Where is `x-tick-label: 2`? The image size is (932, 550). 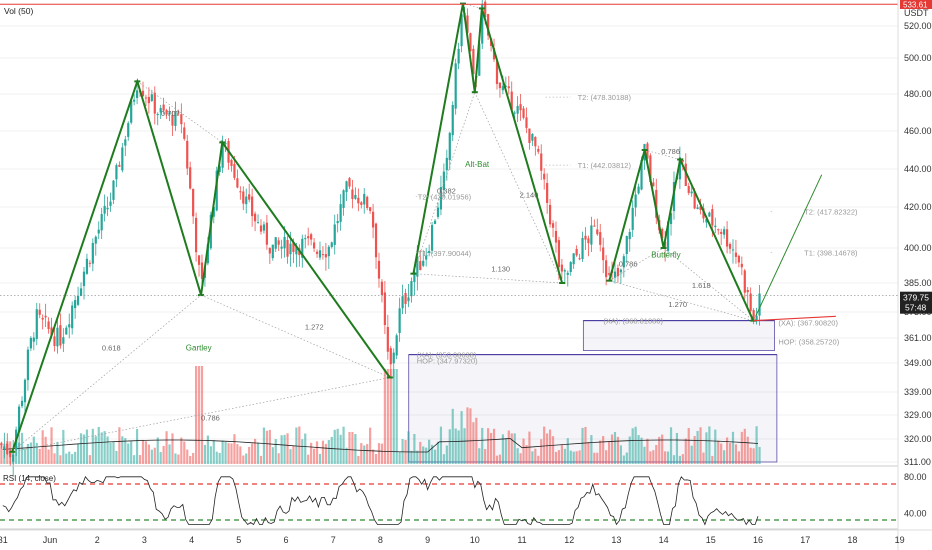 x-tick-label: 2 is located at coordinates (97, 540).